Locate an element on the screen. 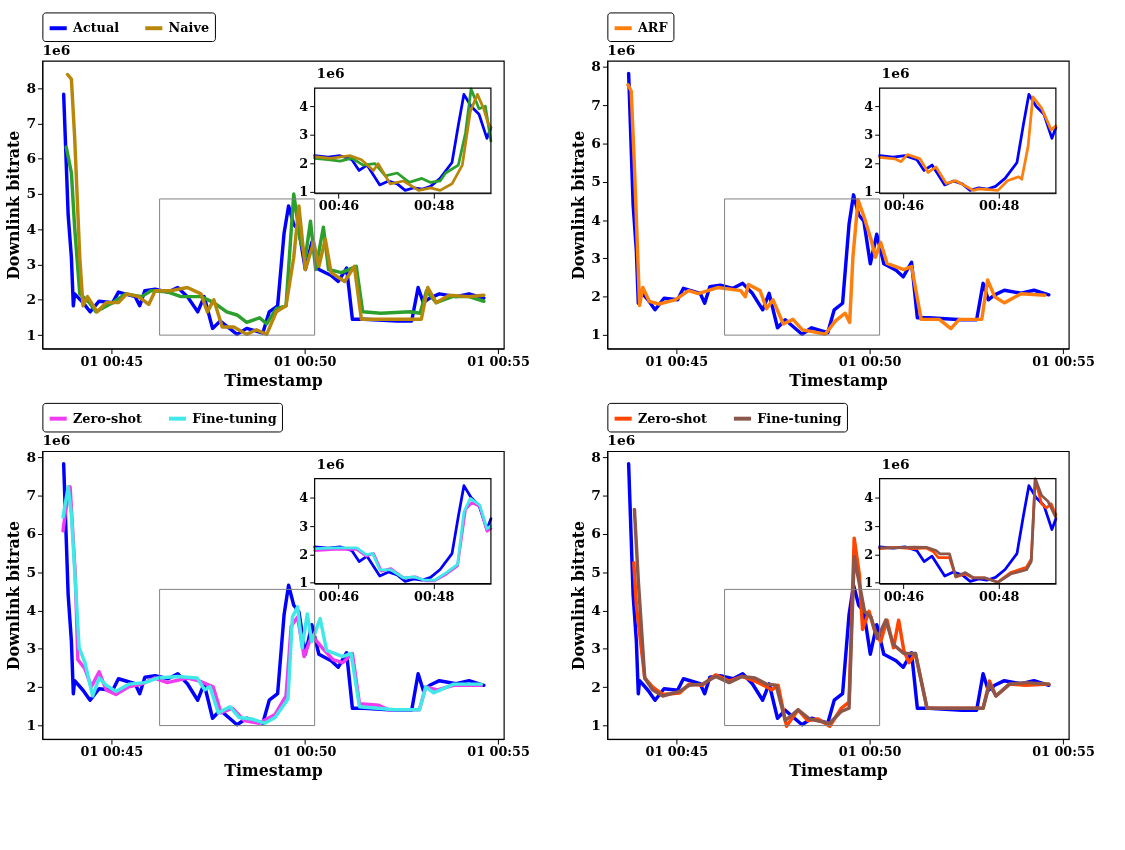  legend-label: ARF is located at coordinates (652, 28).